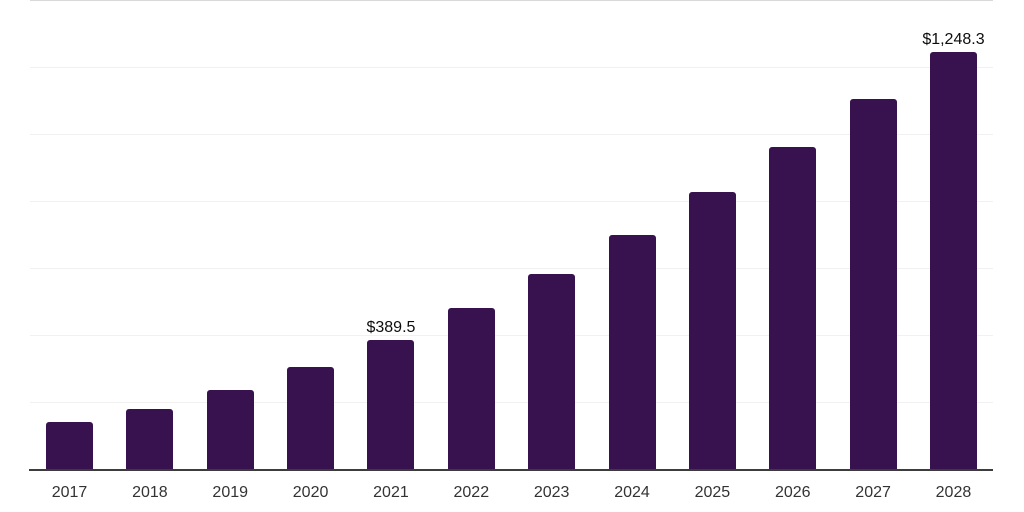  Describe the element at coordinates (873, 284) in the screenshot. I see `bar-2027` at that location.